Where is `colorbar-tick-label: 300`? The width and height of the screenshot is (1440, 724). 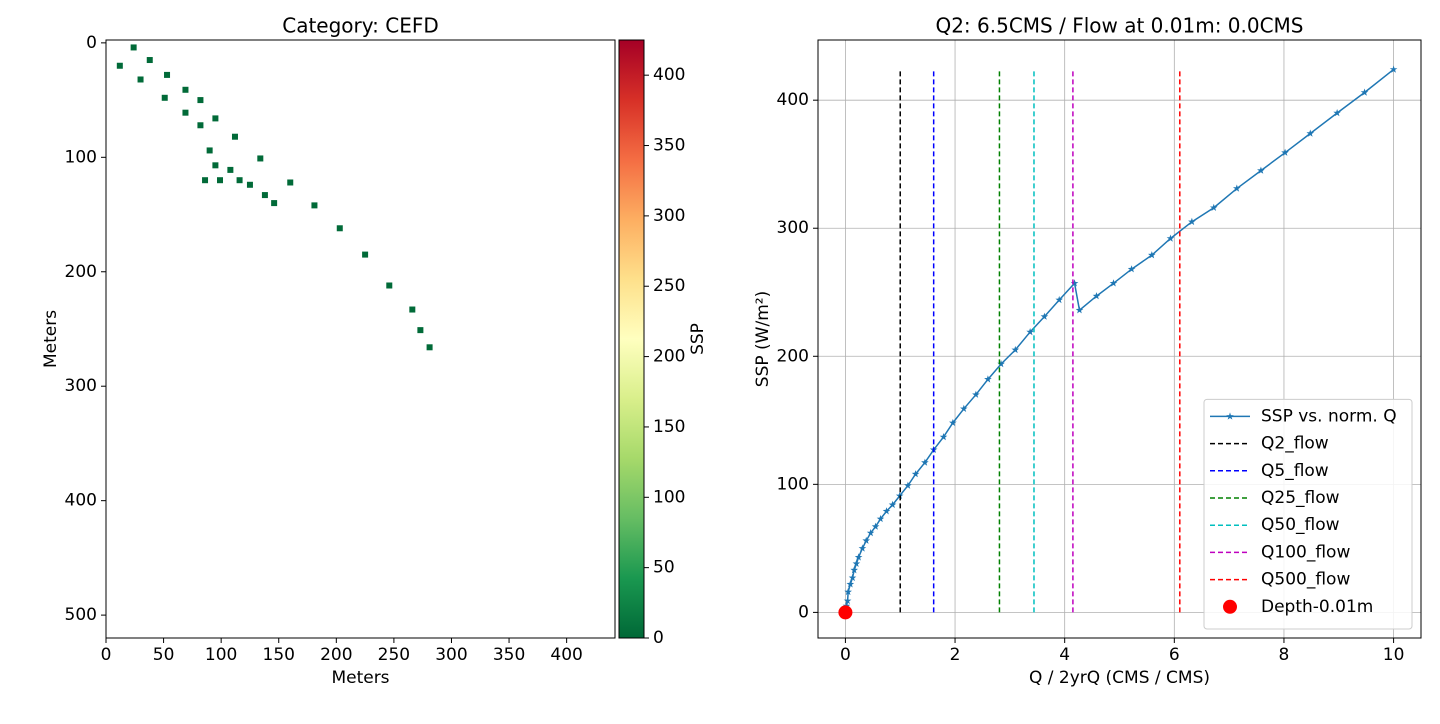 colorbar-tick-label: 300 is located at coordinates (669, 216).